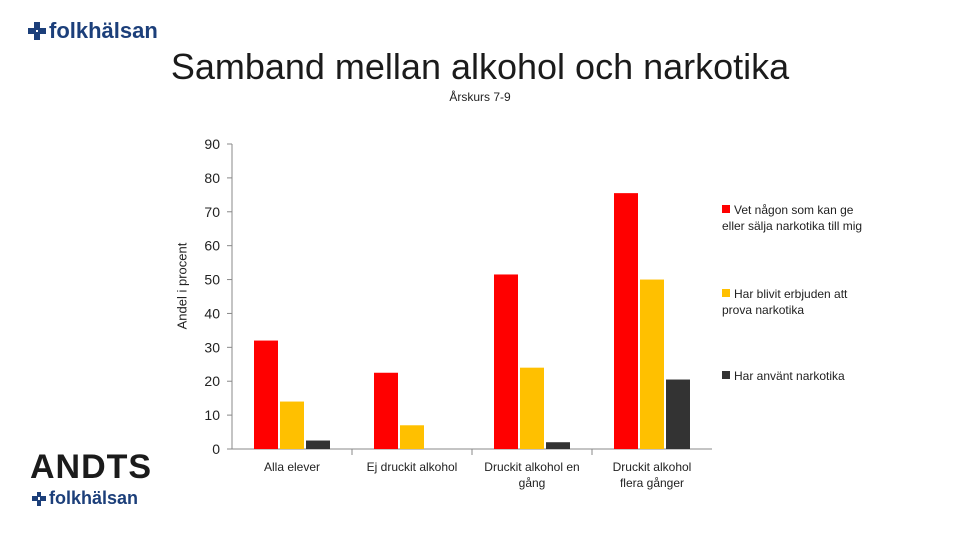  I want to click on folkhalsan-logo: folkhälsan, so click(93, 31).